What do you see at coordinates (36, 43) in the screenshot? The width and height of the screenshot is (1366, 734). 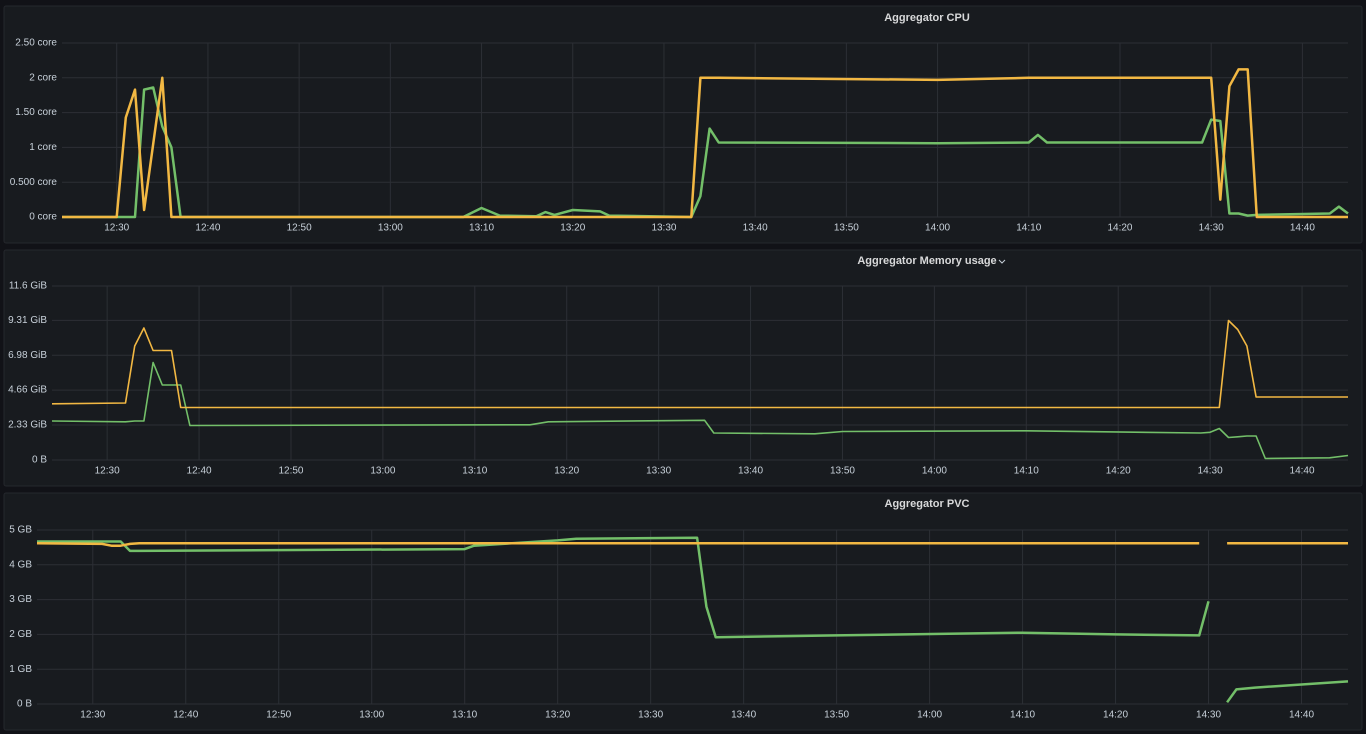 I see `y-tick-label: 2.50 core` at bounding box center [36, 43].